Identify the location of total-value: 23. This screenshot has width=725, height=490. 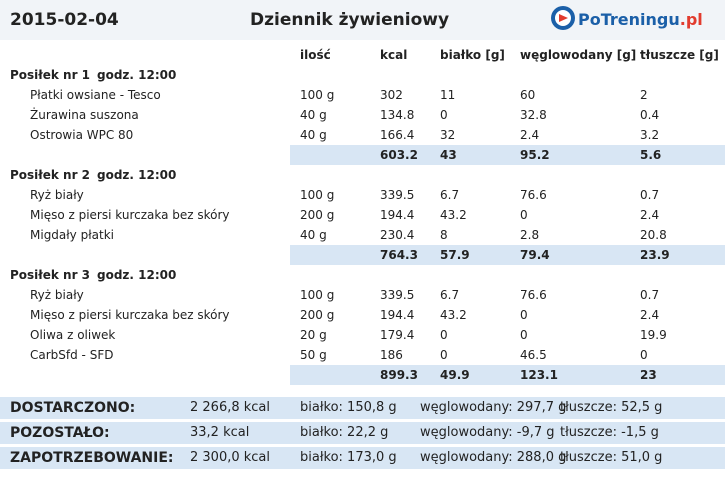
(648, 375).